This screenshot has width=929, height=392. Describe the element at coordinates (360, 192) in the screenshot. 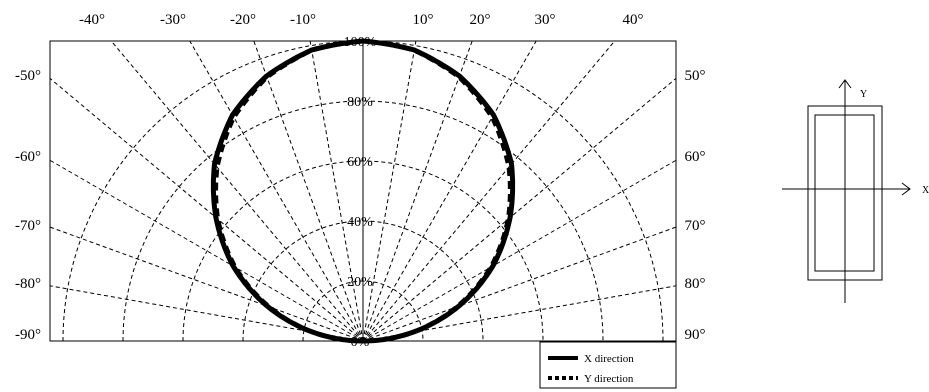

I see `radial-labels: 0%20%40%60%80%100%` at that location.